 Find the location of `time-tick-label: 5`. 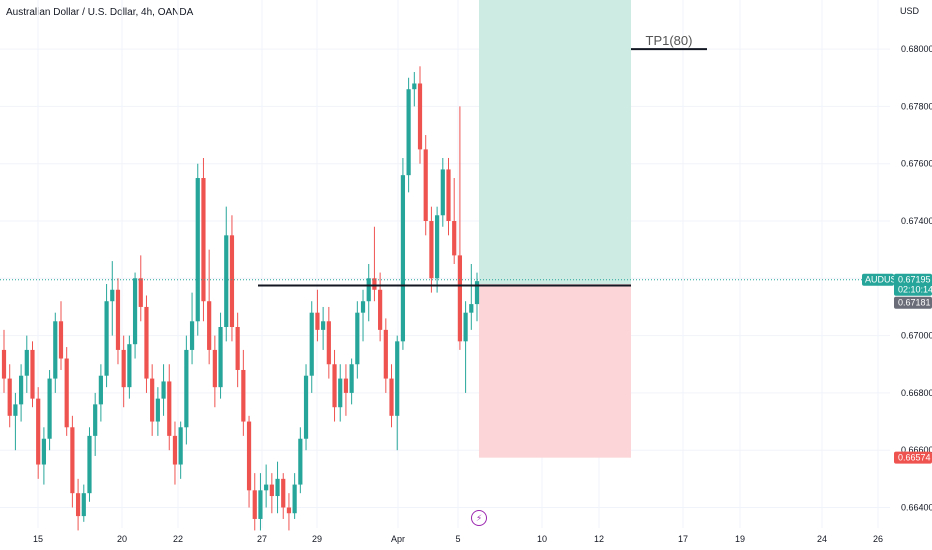

time-tick-label: 5 is located at coordinates (457, 539).